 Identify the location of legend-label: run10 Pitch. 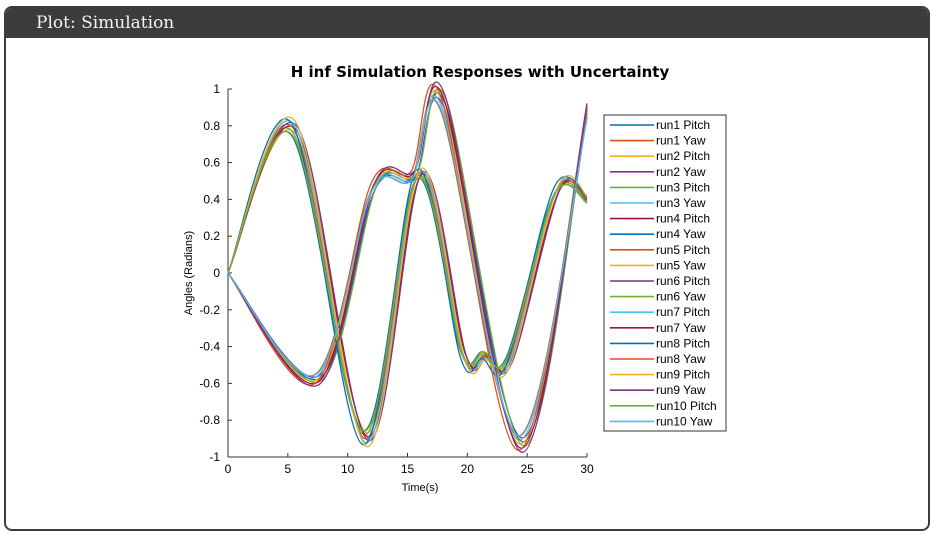
(686, 406).